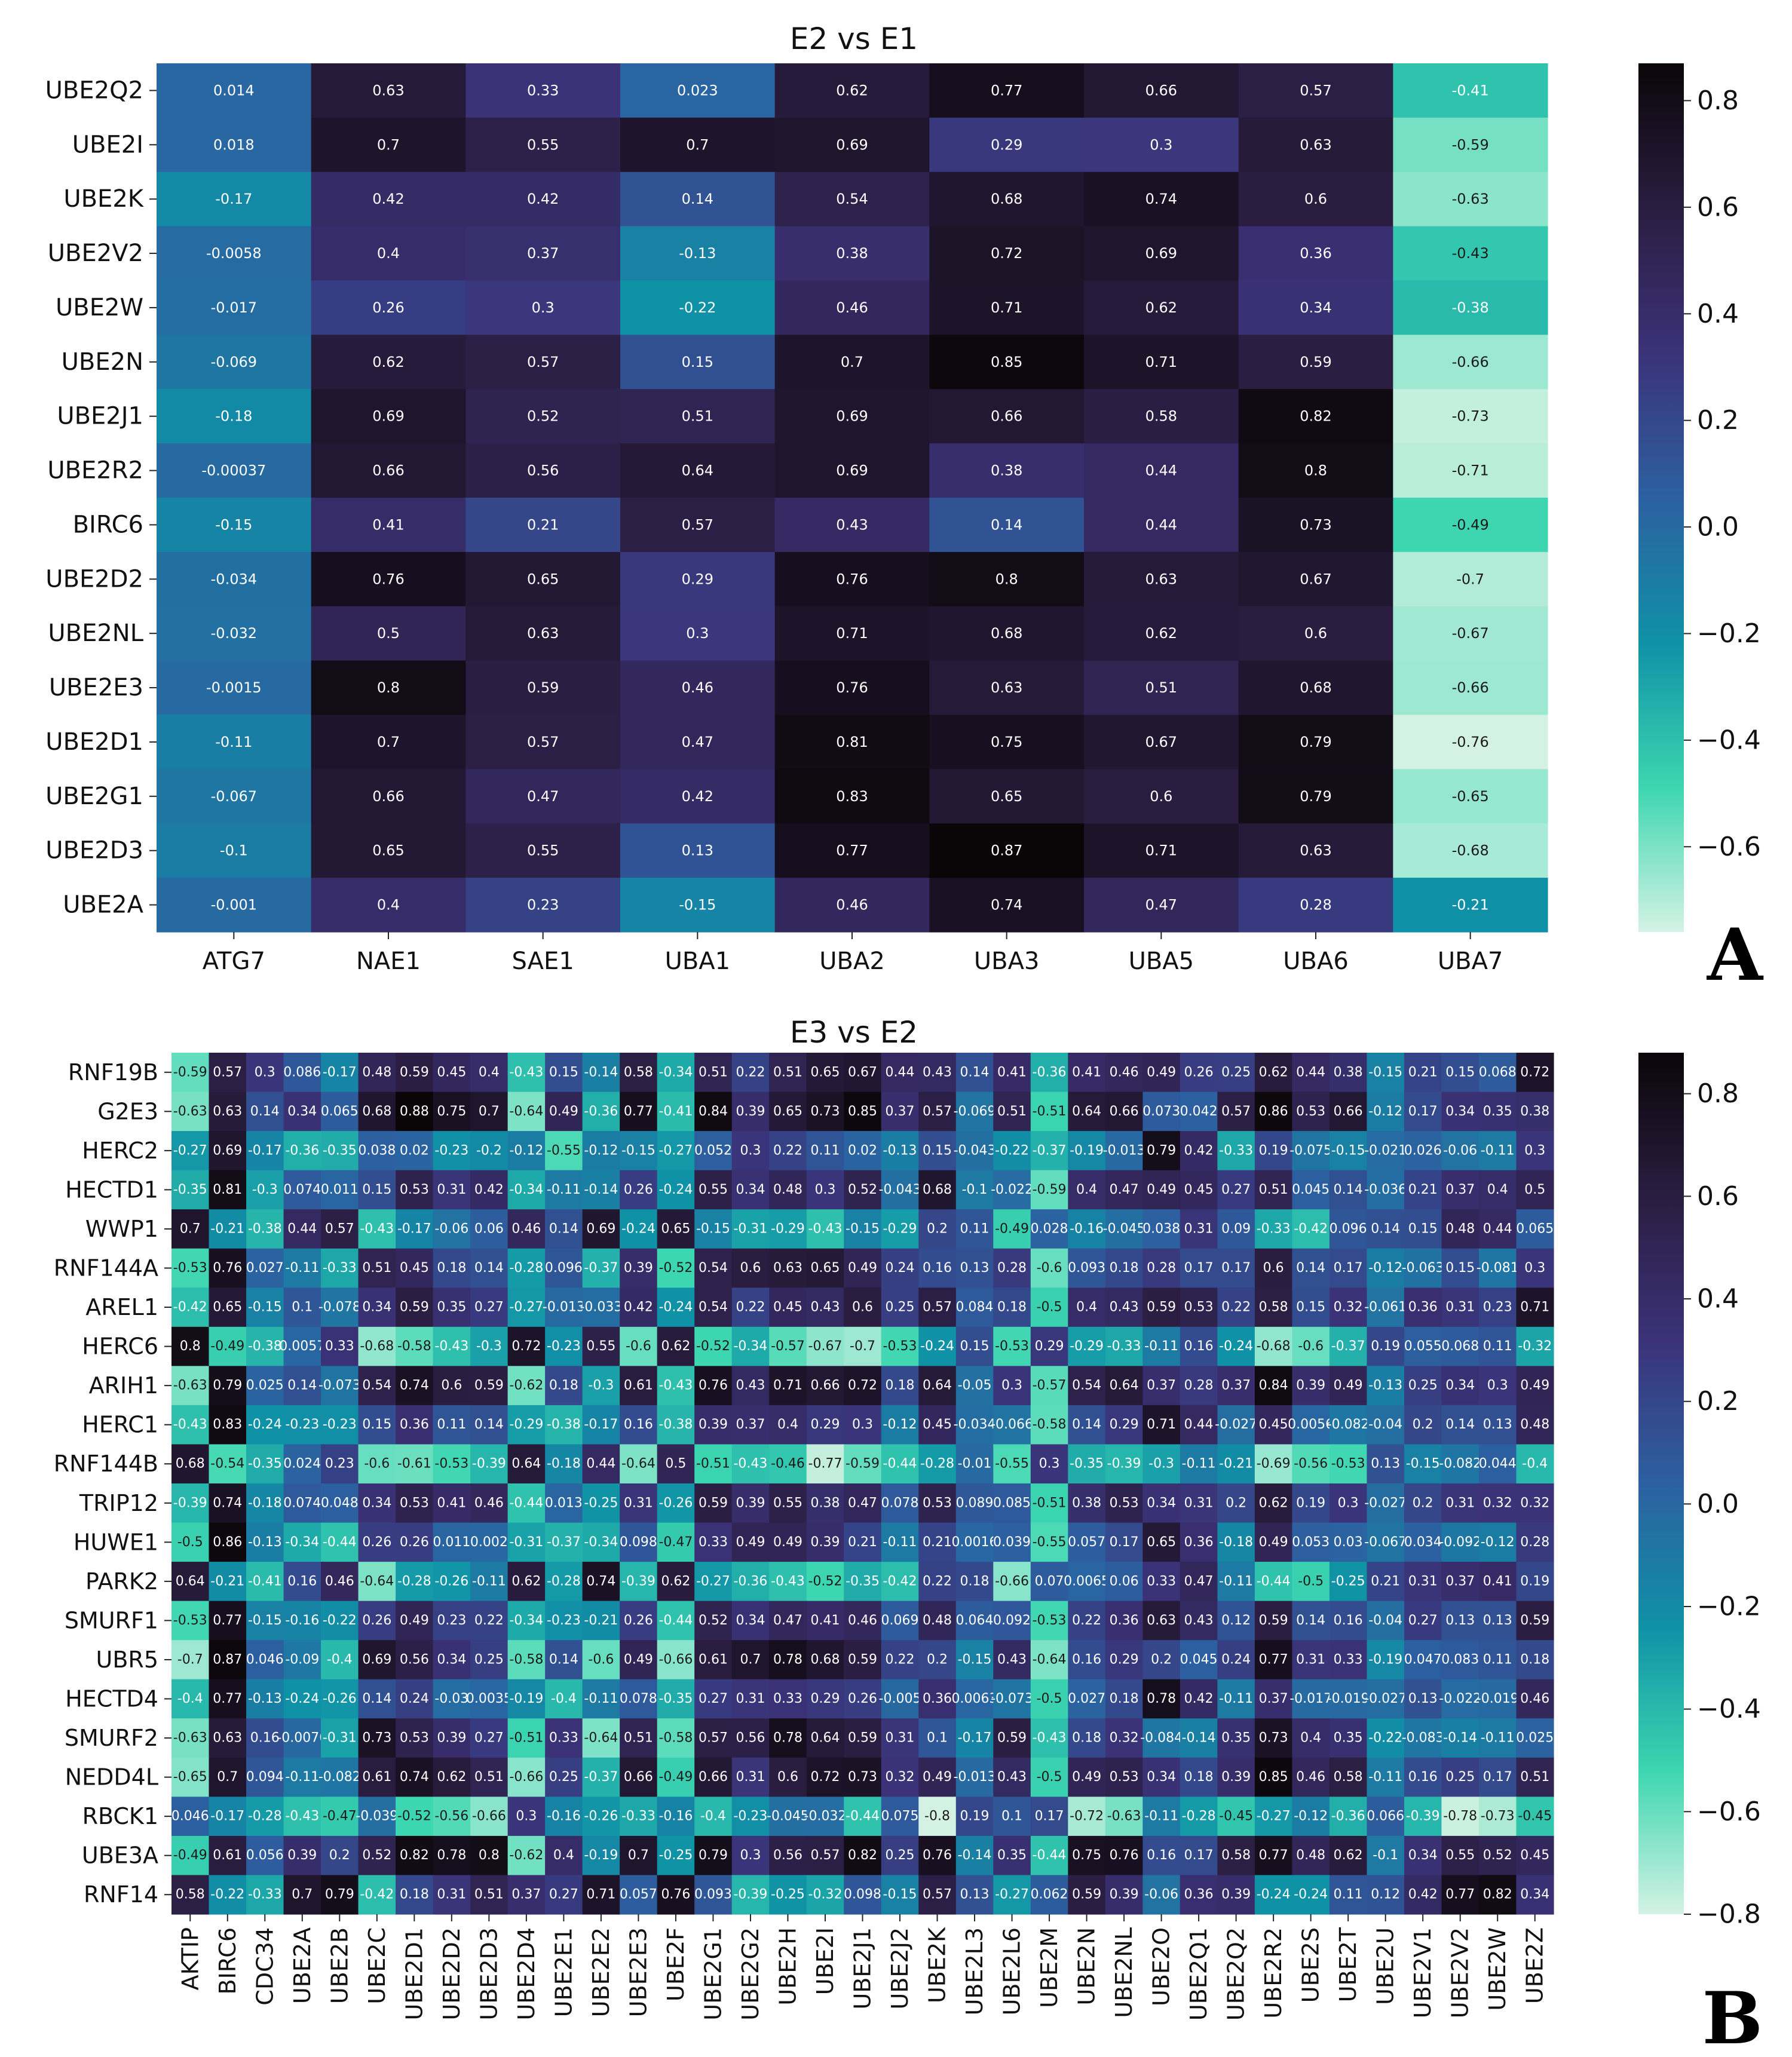 Image resolution: width=1792 pixels, height=2057 pixels. What do you see at coordinates (826, 1464) in the screenshot?
I see `cell-value-label: -0.77` at bounding box center [826, 1464].